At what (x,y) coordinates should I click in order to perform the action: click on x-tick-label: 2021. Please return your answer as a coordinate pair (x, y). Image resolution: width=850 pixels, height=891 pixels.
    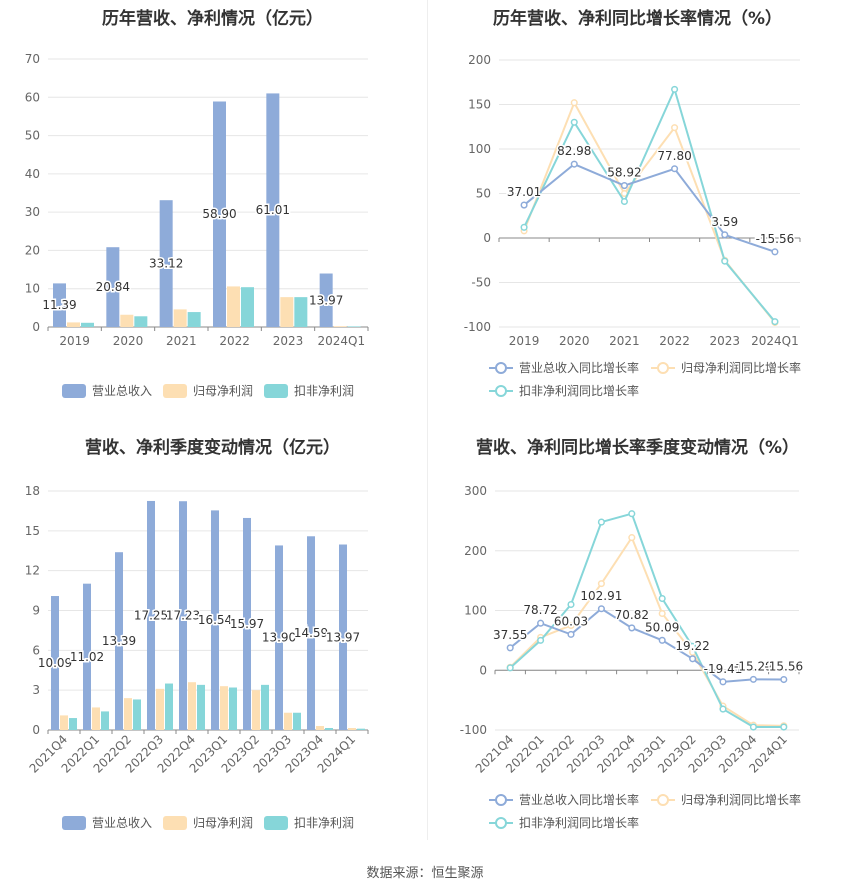
    Looking at the image, I should click on (624, 341).